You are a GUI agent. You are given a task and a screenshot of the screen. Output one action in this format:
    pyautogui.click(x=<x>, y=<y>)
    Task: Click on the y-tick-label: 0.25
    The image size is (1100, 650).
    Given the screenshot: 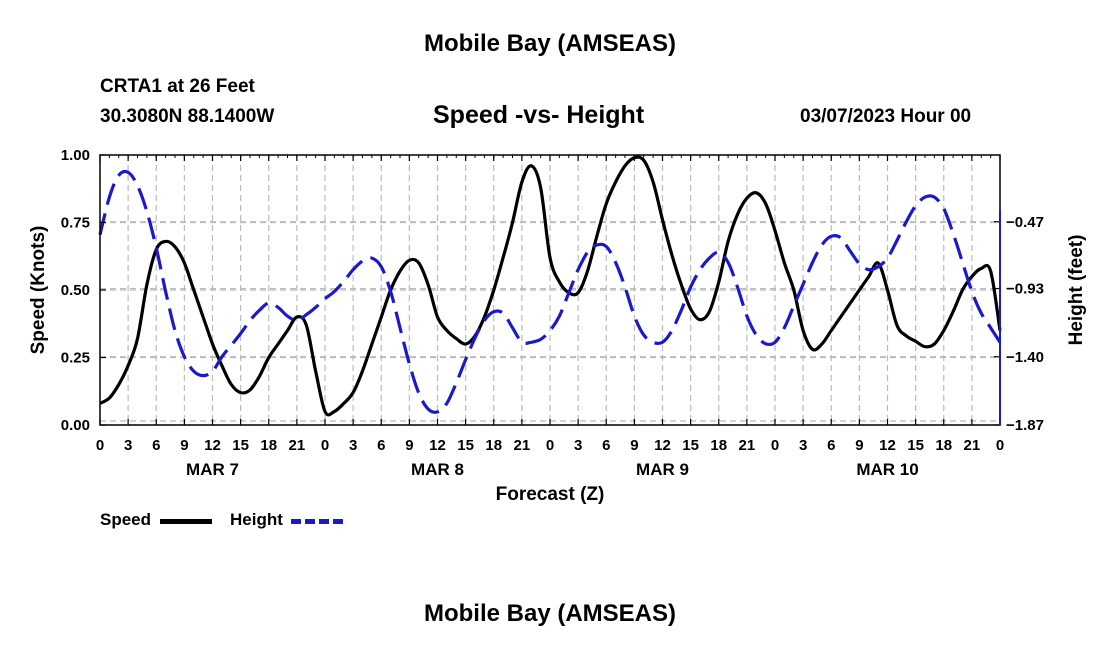 What is the action you would take?
    pyautogui.click(x=75, y=358)
    